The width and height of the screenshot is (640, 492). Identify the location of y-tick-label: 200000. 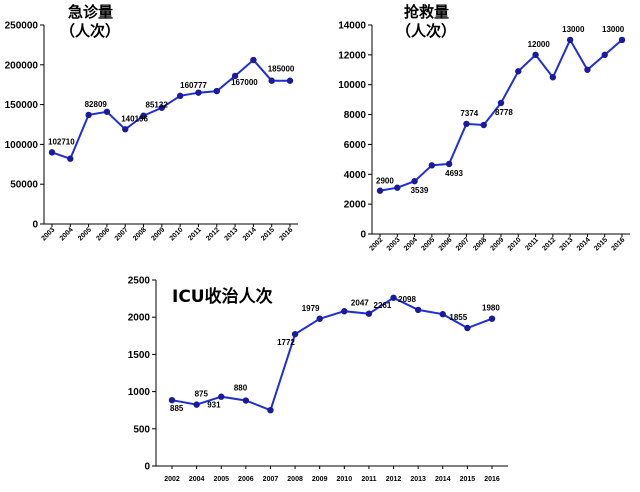
(22, 65).